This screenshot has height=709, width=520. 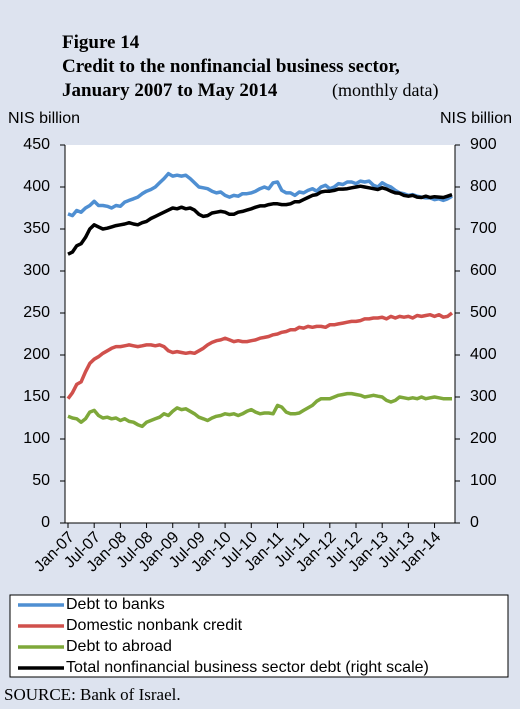 I want to click on figure-label: Figure 14, so click(x=101, y=42).